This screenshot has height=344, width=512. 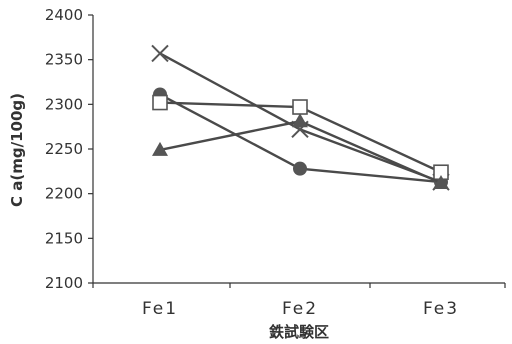 What do you see at coordinates (300, 168) in the screenshot?
I see `data-point-circle` at bounding box center [300, 168].